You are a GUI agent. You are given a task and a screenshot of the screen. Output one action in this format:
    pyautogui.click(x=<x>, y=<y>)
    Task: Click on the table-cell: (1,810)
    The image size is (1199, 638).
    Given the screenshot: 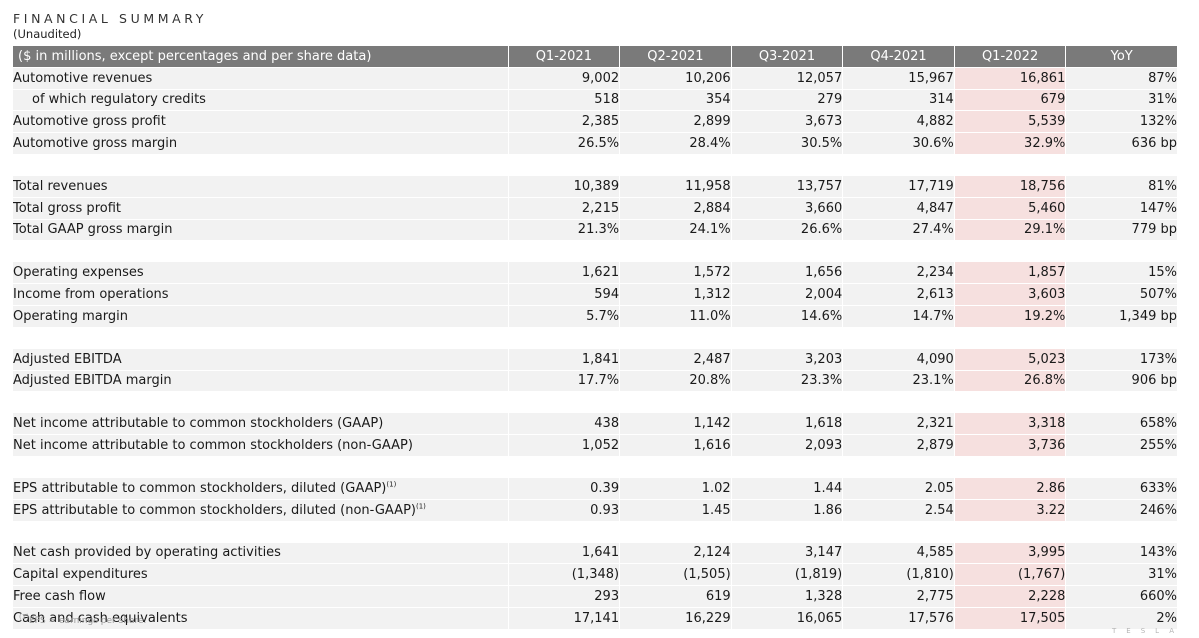 What is the action you would take?
    pyautogui.click(x=898, y=575)
    